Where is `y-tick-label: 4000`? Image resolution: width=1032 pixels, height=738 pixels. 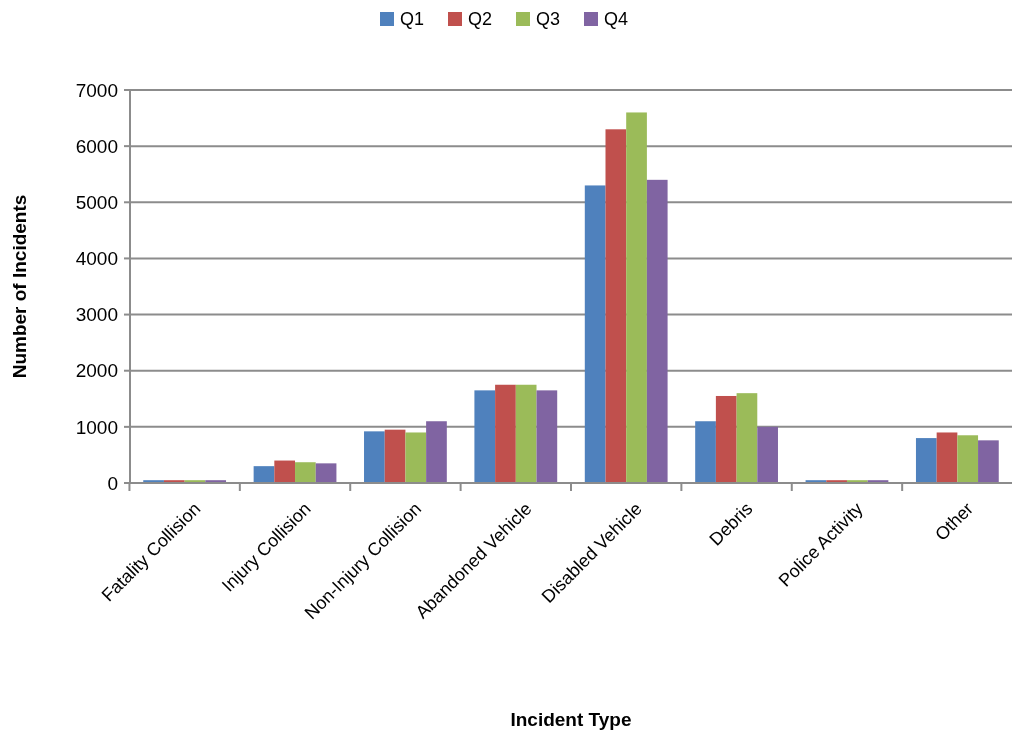
y-tick-label: 4000 is located at coordinates (96, 259).